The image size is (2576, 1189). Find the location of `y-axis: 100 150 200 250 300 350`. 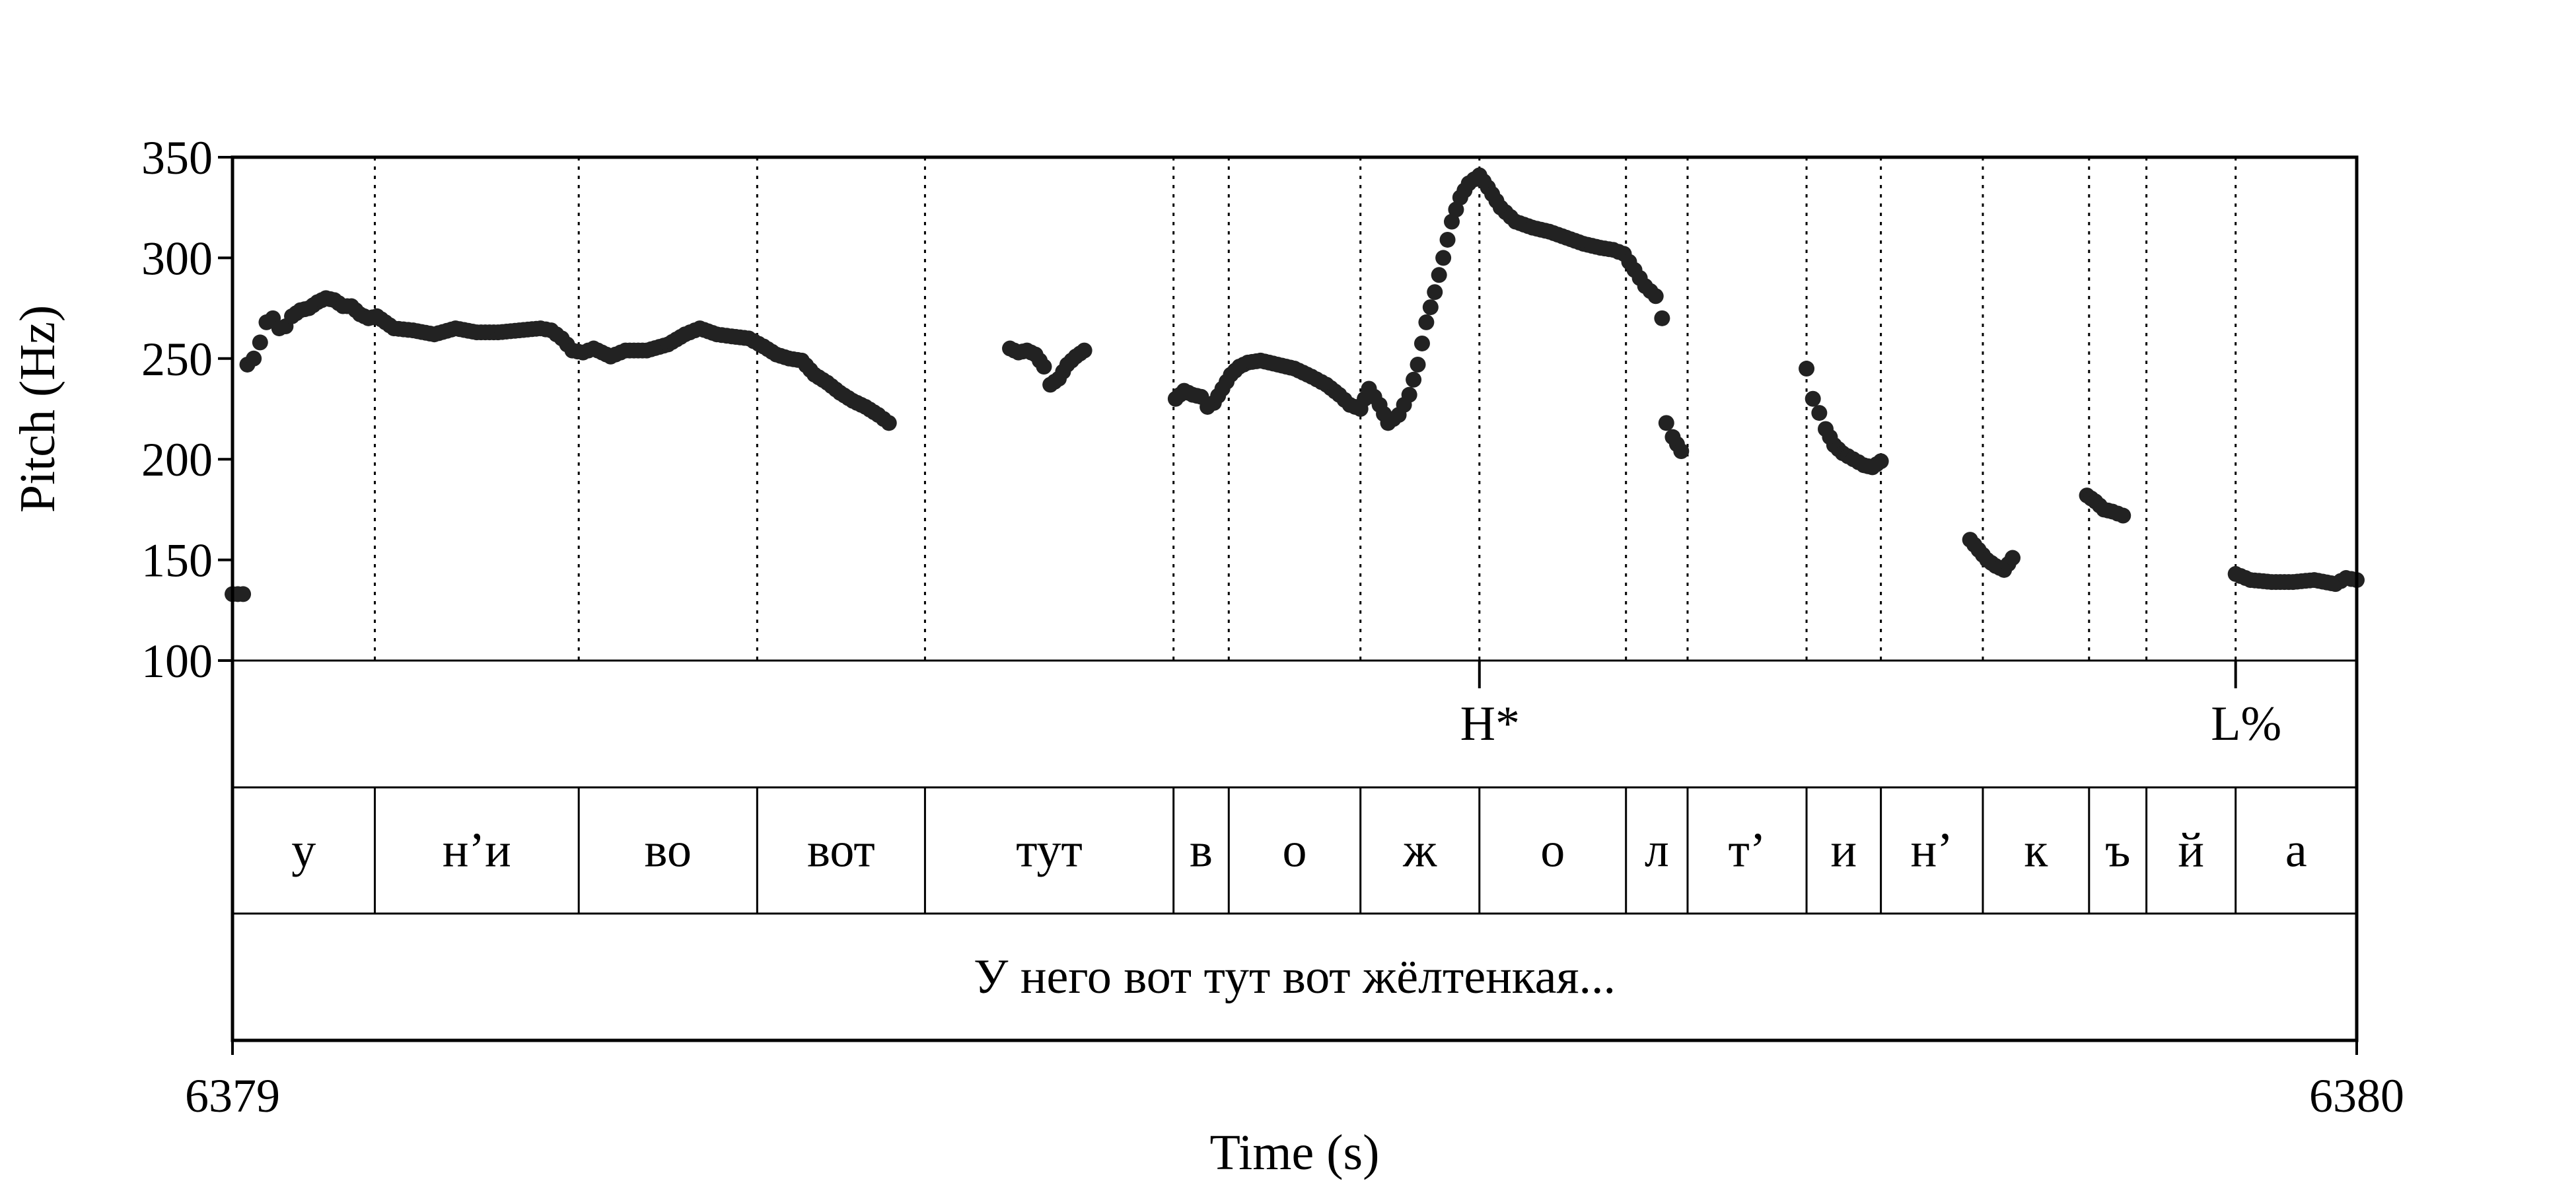

y-axis: 100 150 200 250 300 350 is located at coordinates (187, 409).